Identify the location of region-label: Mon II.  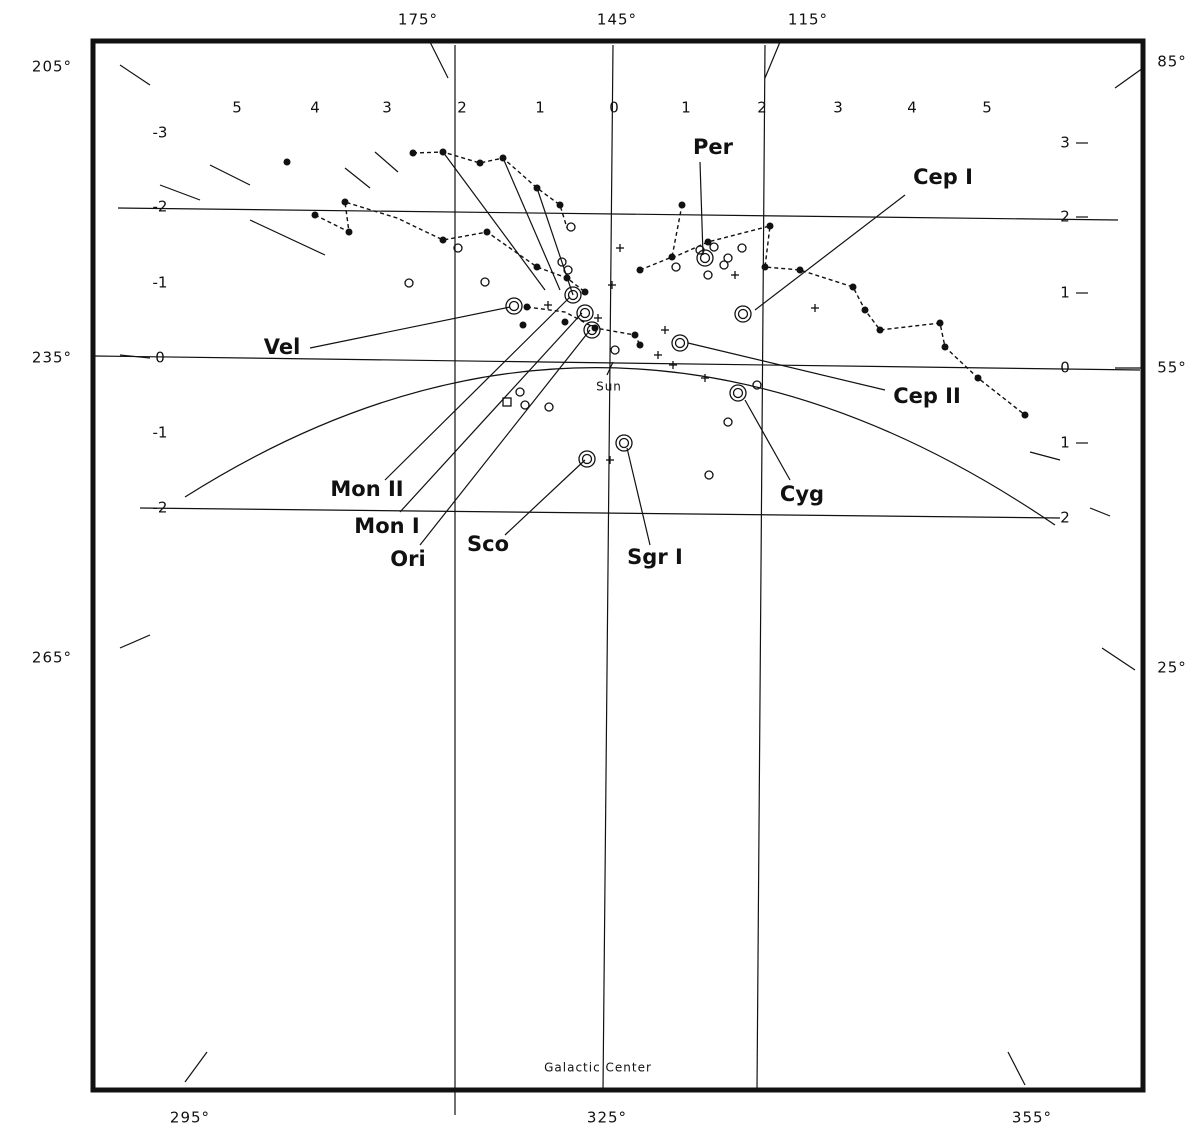
(366, 489).